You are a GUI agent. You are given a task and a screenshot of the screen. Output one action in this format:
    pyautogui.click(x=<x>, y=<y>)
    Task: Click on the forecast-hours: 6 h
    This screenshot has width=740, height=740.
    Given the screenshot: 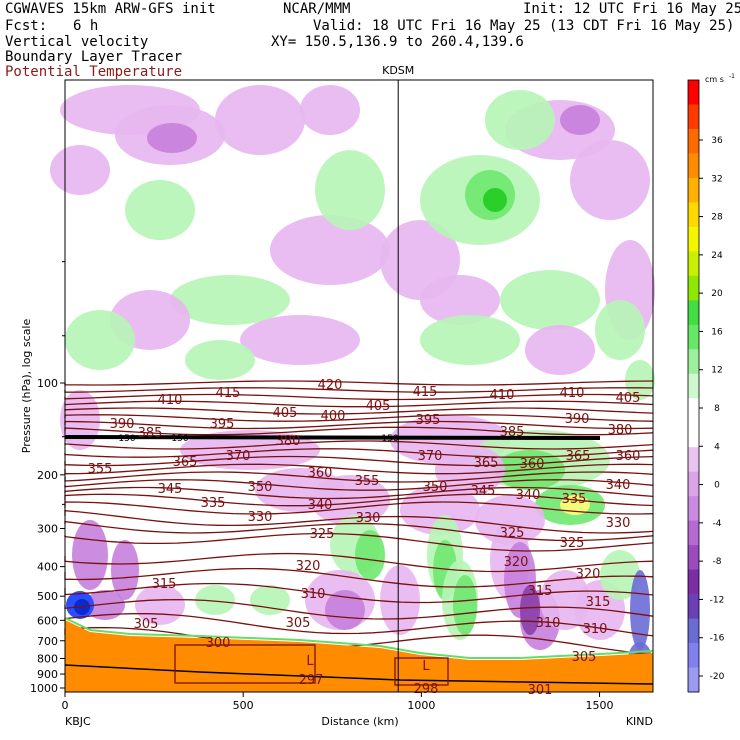 What is the action you would take?
    pyautogui.click(x=86, y=26)
    